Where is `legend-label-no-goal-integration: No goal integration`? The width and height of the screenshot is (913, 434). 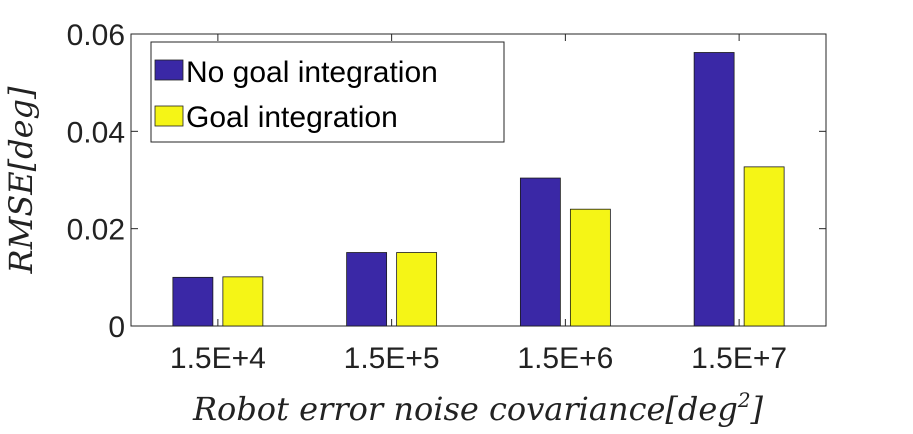 legend-label-no-goal-integration: No goal integration is located at coordinates (312, 72).